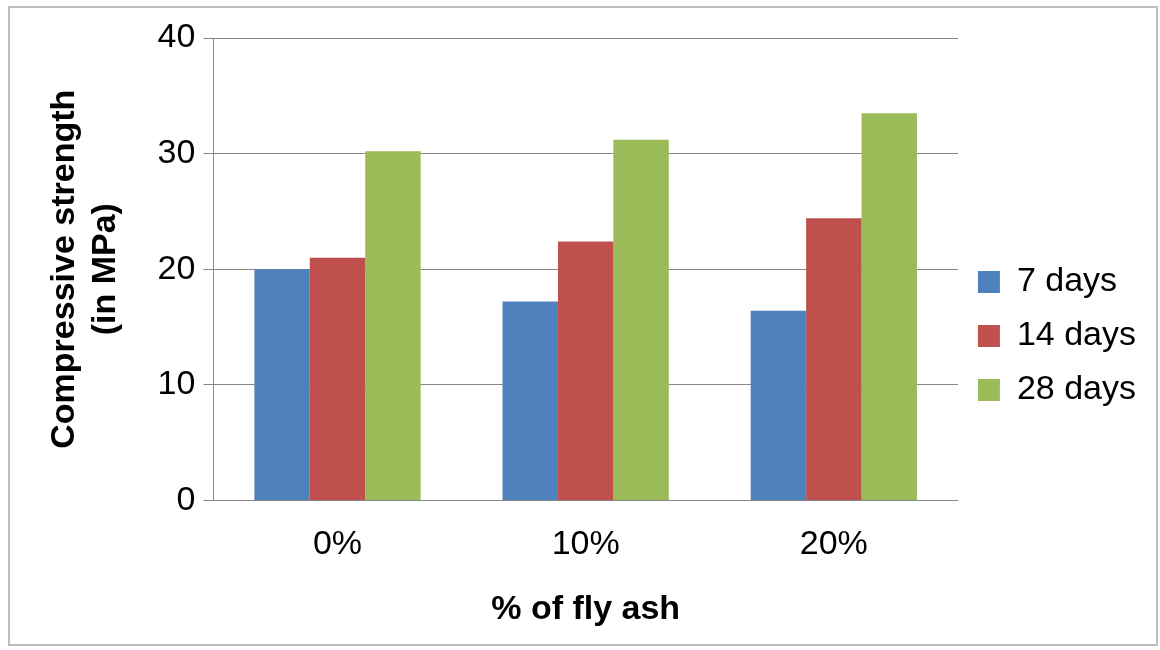 The height and width of the screenshot is (650, 1160). I want to click on y-axis-title: Compressive strength (in MPa), so click(82, 269).